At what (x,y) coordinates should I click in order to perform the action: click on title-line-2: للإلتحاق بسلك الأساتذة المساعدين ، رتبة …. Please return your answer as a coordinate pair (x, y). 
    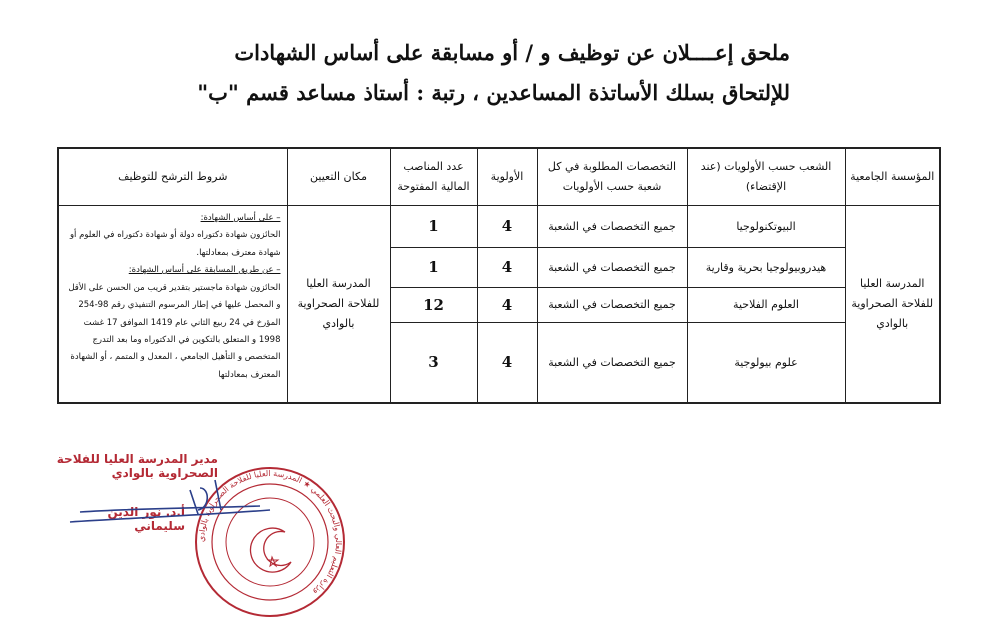
    Looking at the image, I should click on (493, 92).